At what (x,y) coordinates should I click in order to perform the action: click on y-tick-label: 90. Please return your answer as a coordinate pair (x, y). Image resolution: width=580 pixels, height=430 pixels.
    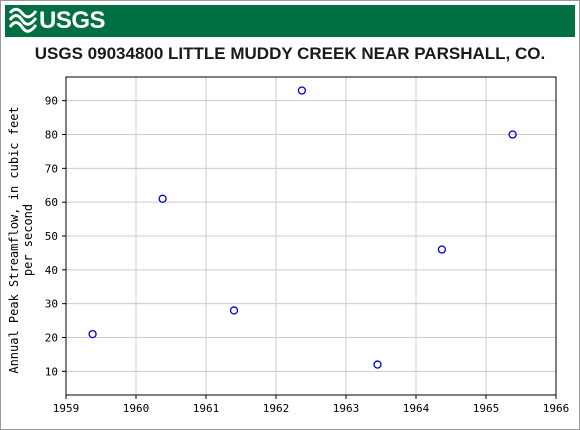
    Looking at the image, I should click on (51, 101).